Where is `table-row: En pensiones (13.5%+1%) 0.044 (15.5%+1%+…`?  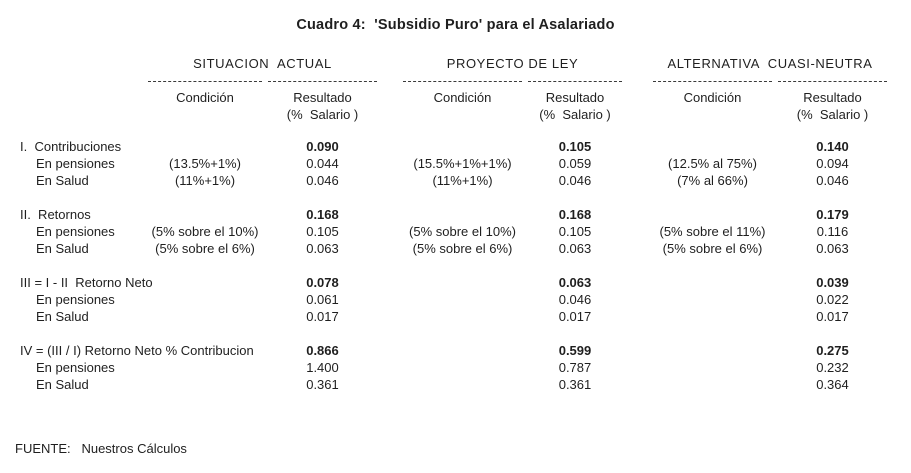
table-row: En pensiones (13.5%+1%) 0.044 (15.5%+1%+… is located at coordinates (455, 163).